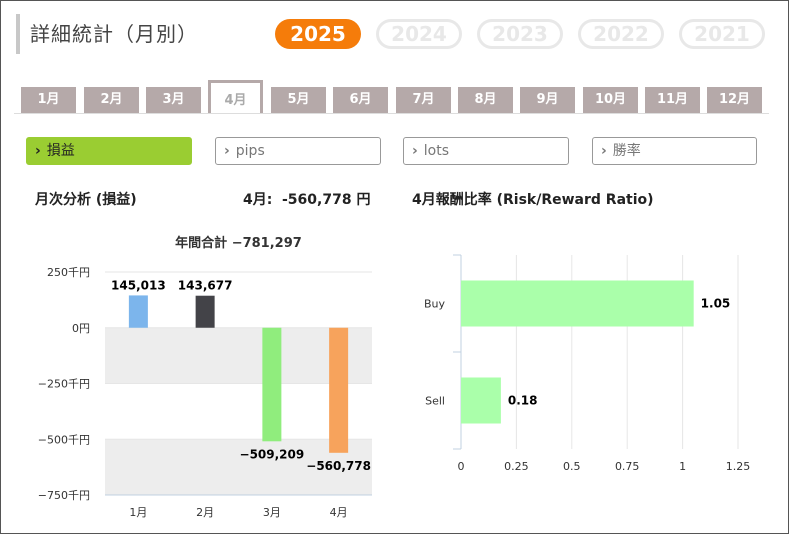  What do you see at coordinates (610, 100) in the screenshot?
I see `month-tab-10: 10月` at bounding box center [610, 100].